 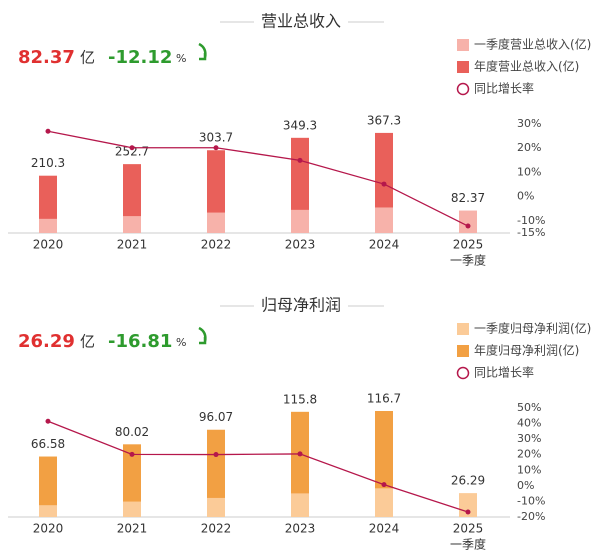 I want to click on y2-tick-label: -15%, so click(x=531, y=232).